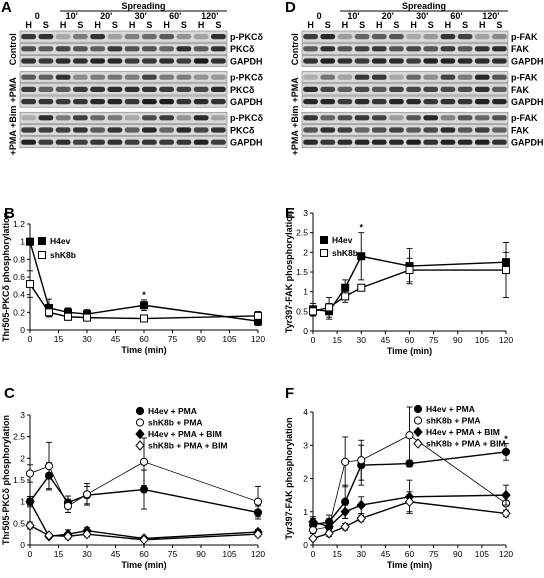 This screenshot has height=578, width=544. Describe the element at coordinates (22, 458) in the screenshot. I see `y-tick-label: 2` at that location.